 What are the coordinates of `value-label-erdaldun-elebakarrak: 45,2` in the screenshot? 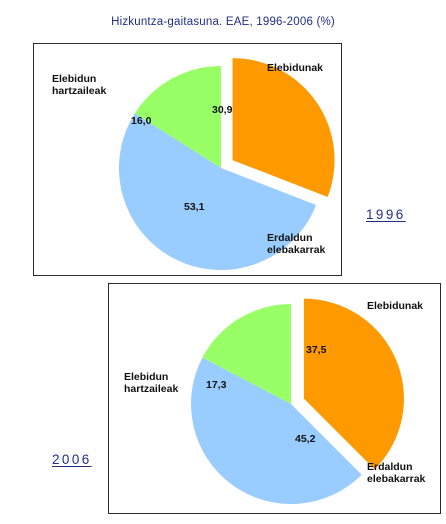 It's located at (305, 439).